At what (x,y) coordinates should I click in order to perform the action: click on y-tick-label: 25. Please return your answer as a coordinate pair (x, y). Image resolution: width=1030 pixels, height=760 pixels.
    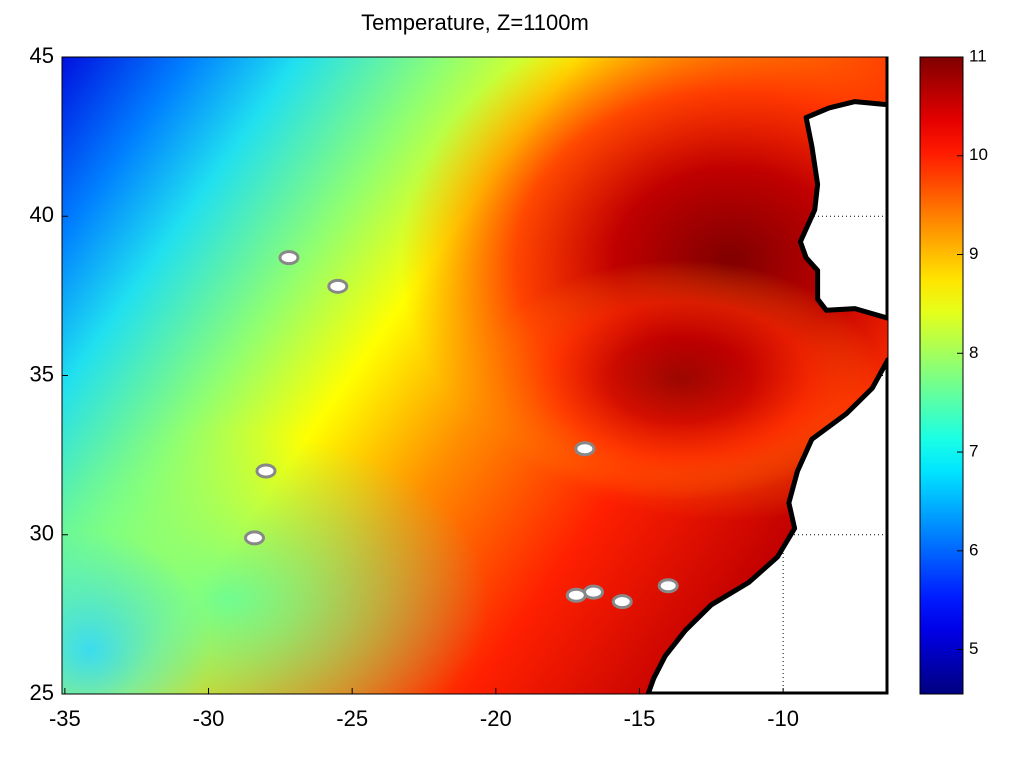
    Looking at the image, I should click on (42, 692).